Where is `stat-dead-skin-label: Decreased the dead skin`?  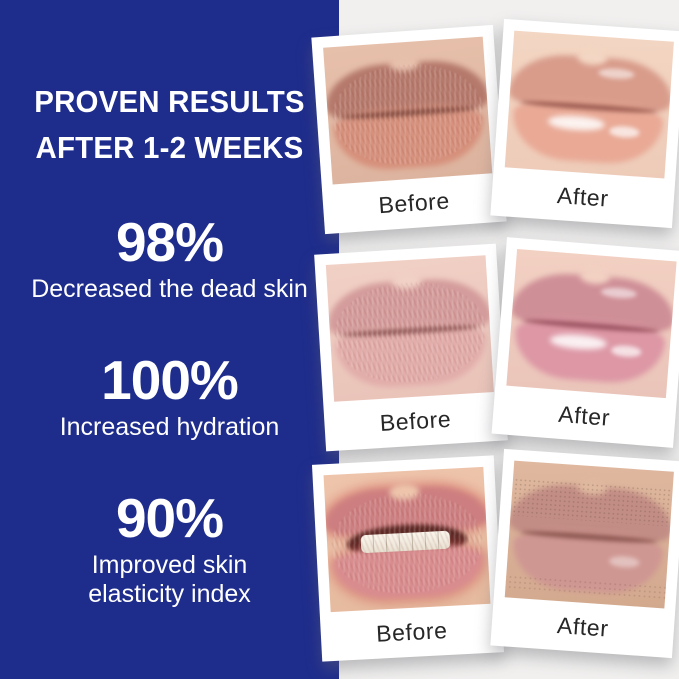 stat-dead-skin-label: Decreased the dead skin is located at coordinates (169, 289).